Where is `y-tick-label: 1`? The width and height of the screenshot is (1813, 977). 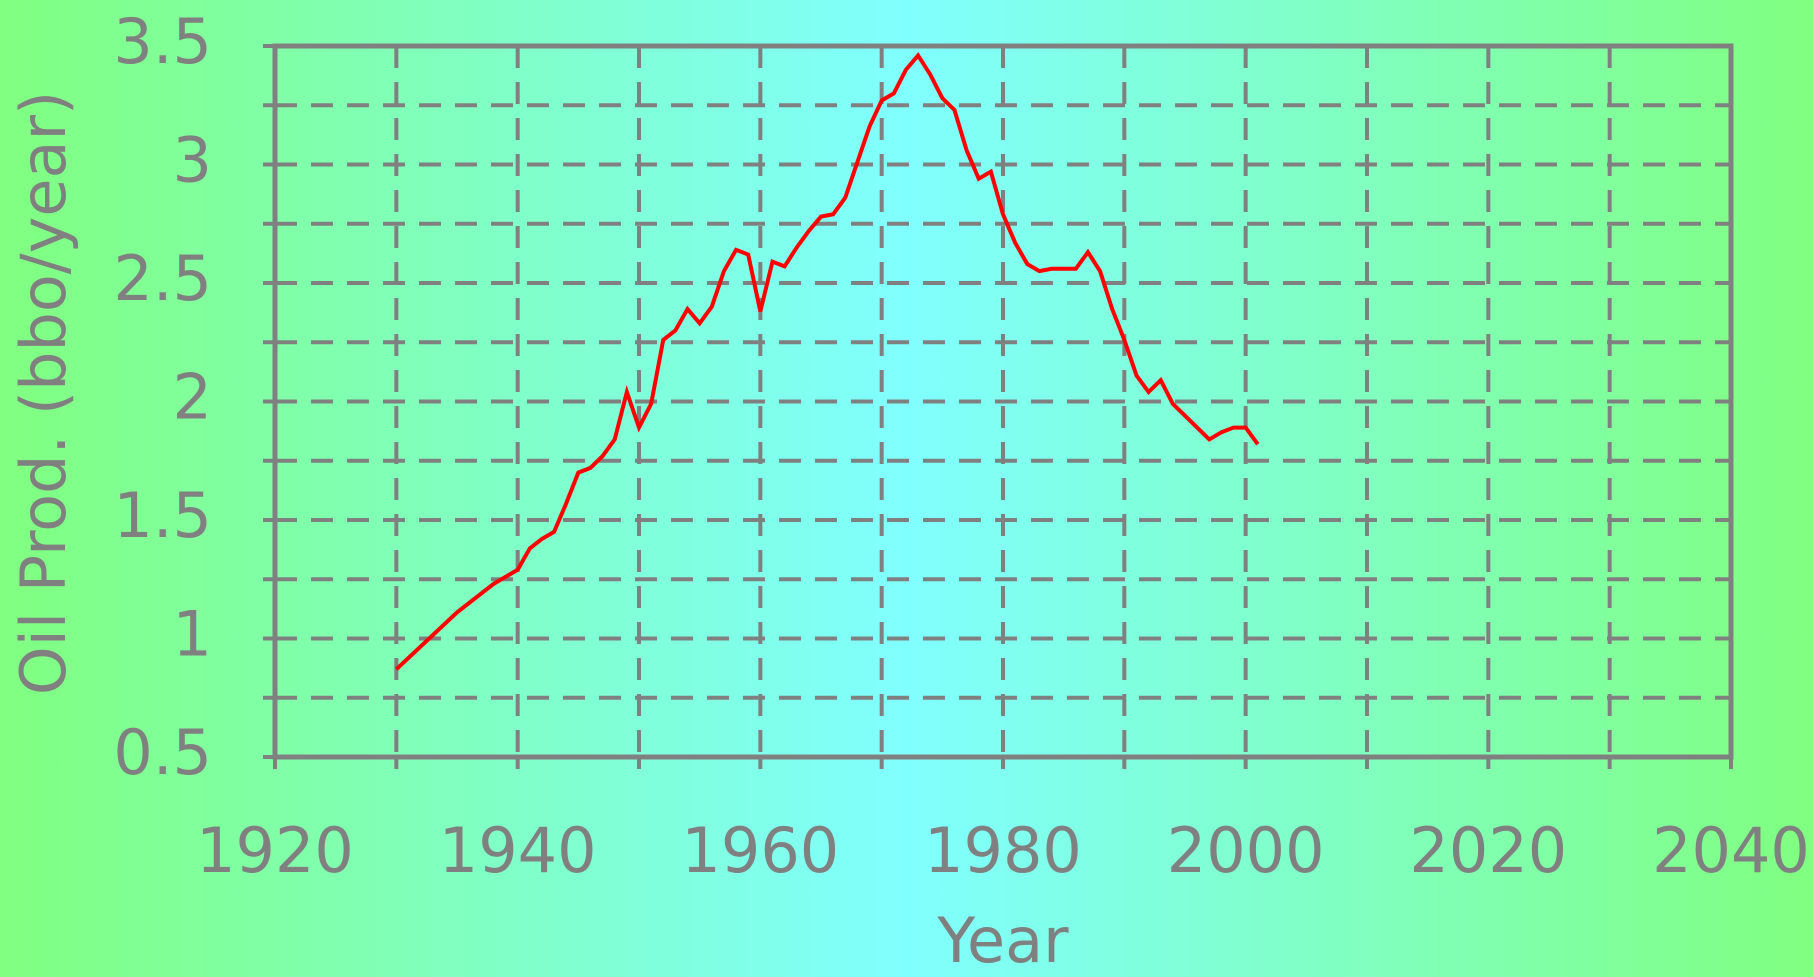
y-tick-label: 1 is located at coordinates (192, 634).